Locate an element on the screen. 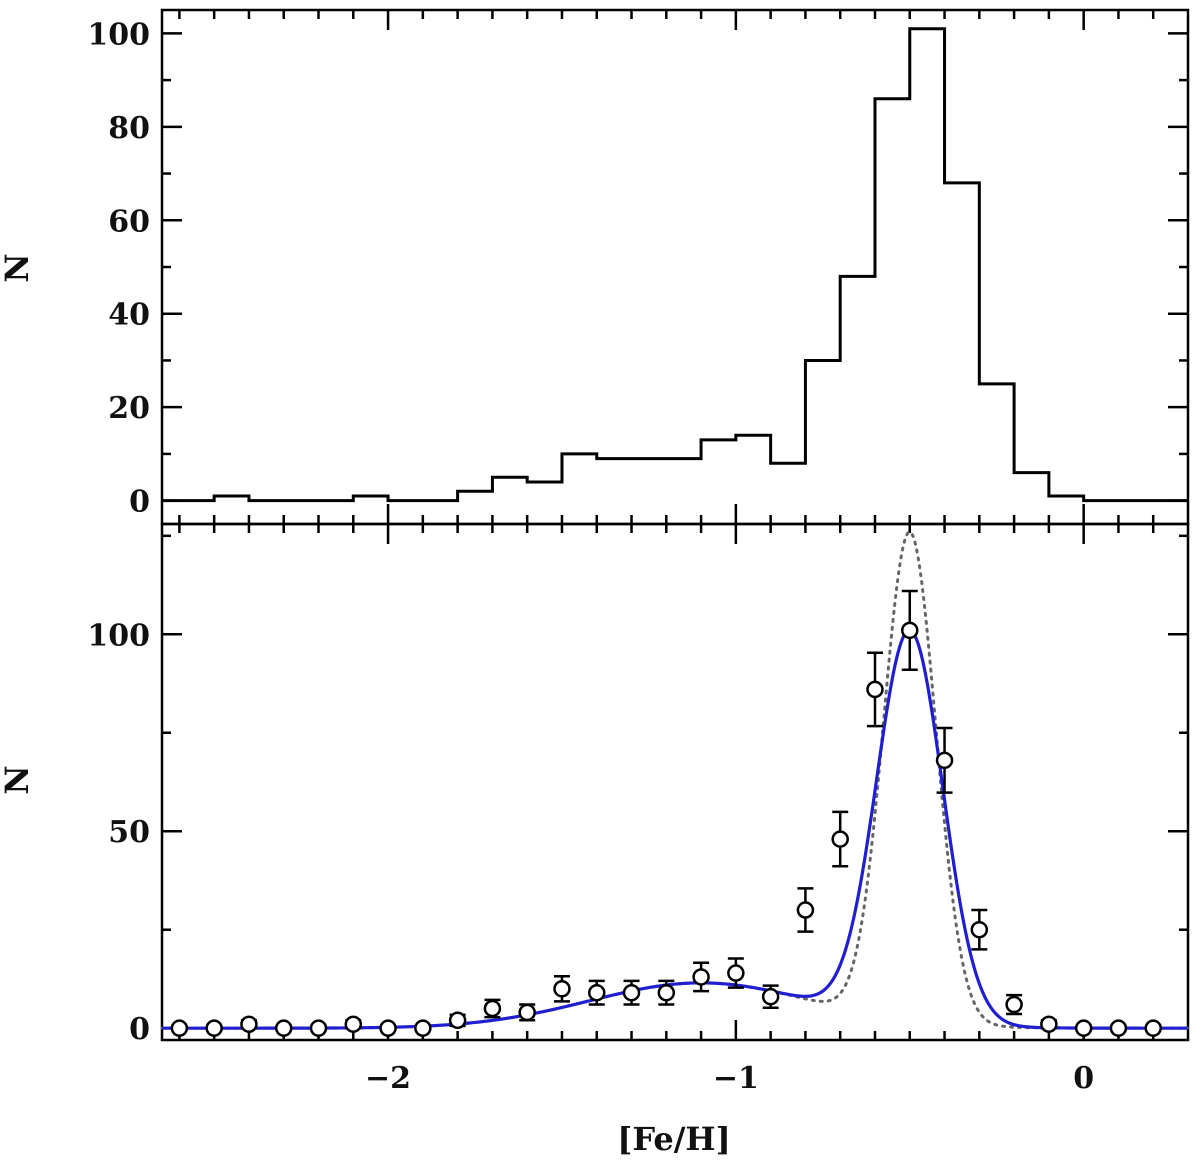 This screenshot has height=1165, width=1200. top-y-tick-label: 60 is located at coordinates (129, 221).